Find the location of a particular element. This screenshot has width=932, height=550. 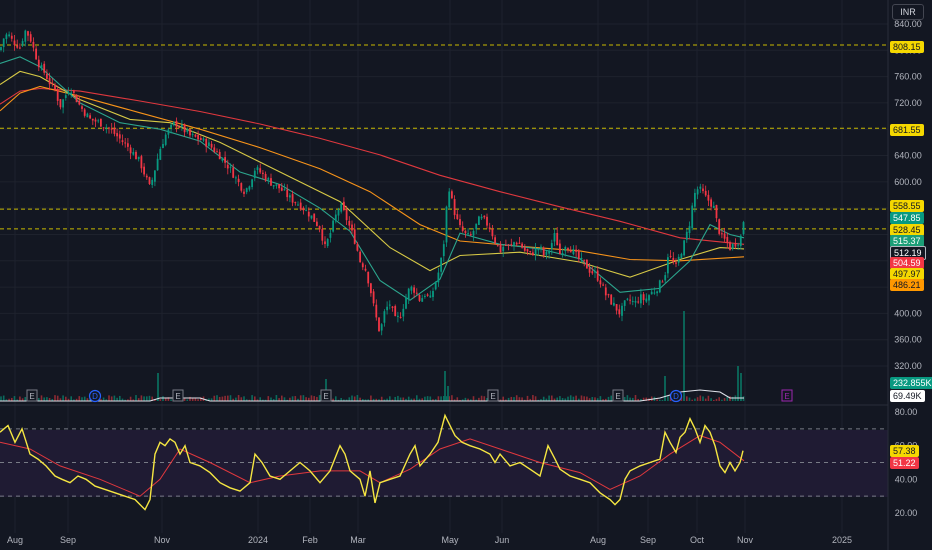

rsi-tick-label: 20.00 is located at coordinates (906, 513).